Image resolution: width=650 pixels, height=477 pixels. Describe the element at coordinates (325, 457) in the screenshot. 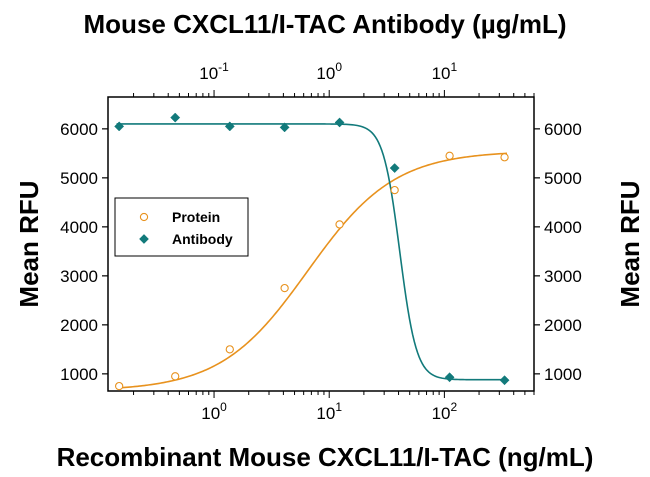

I see `x-axis-title: Recombinant Mouse CXCL11/I-TAC (ng/mL)` at that location.